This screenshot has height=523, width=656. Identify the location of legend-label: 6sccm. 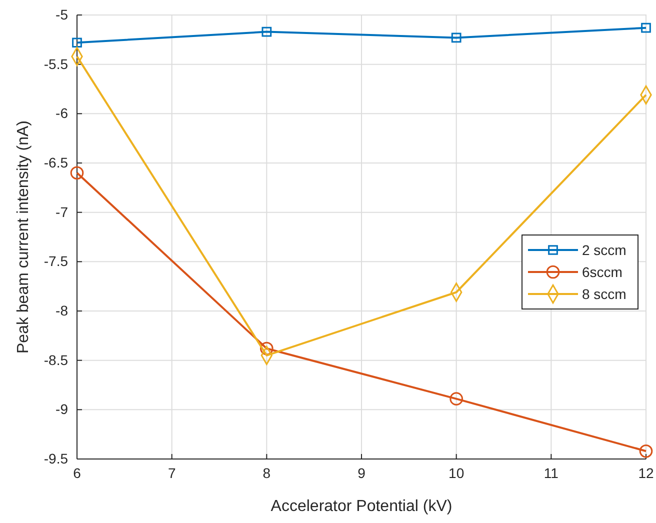
(602, 272).